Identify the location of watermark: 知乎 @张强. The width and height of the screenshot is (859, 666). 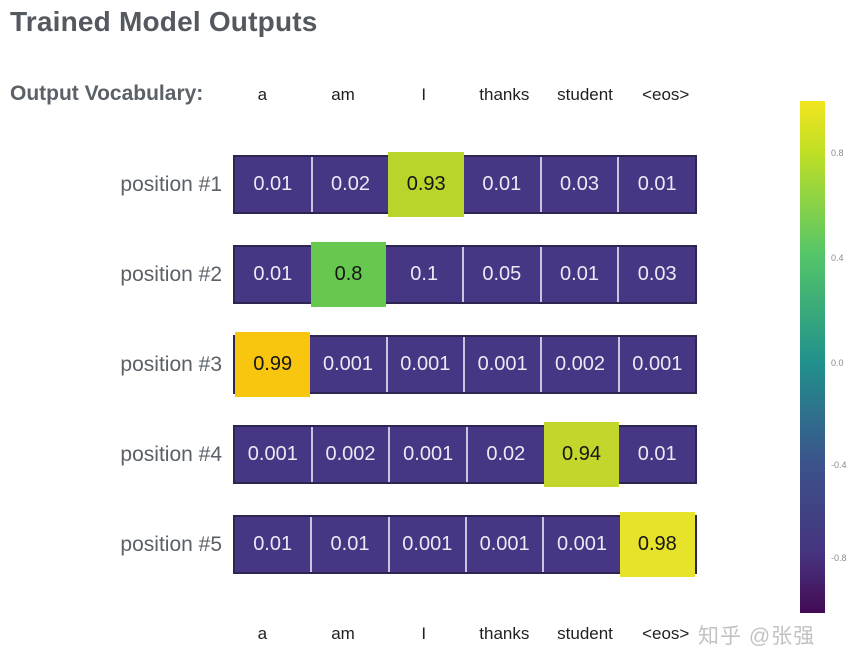
(757, 636).